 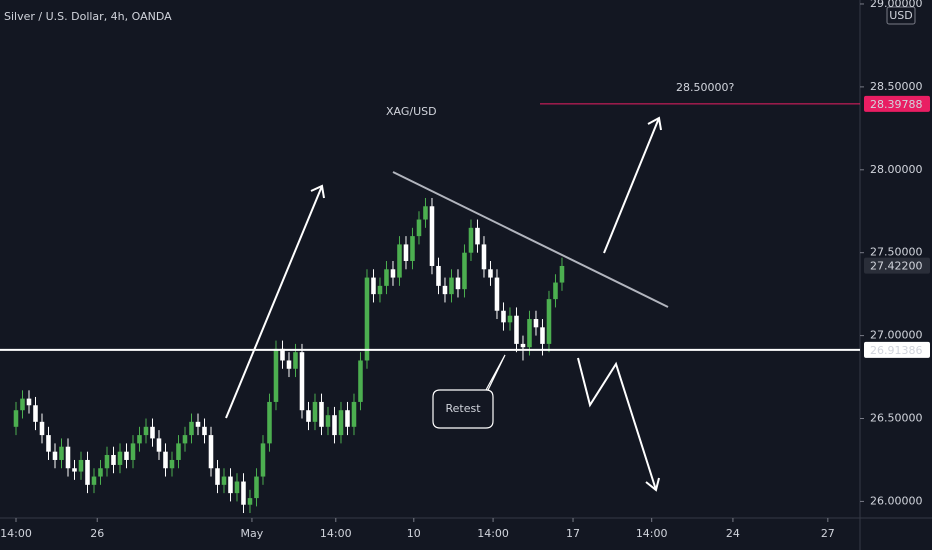 I want to click on y-tick-label: 27.50000, so click(x=896, y=252).